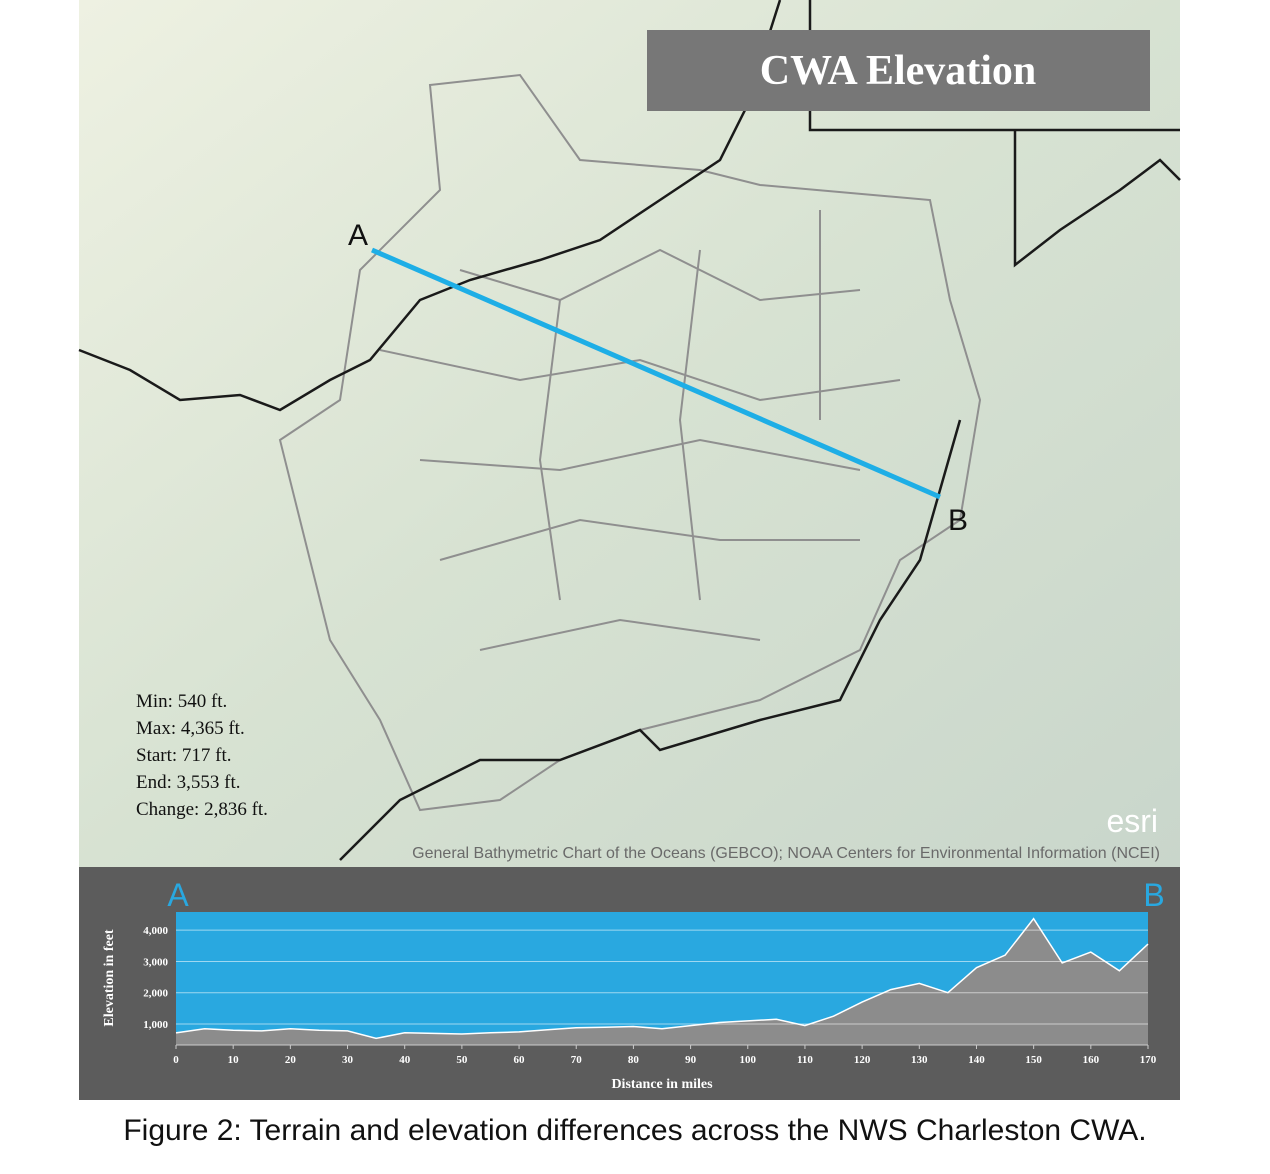 The height and width of the screenshot is (1174, 1270). Describe the element at coordinates (178, 895) in the screenshot. I see `start-label: A` at that location.